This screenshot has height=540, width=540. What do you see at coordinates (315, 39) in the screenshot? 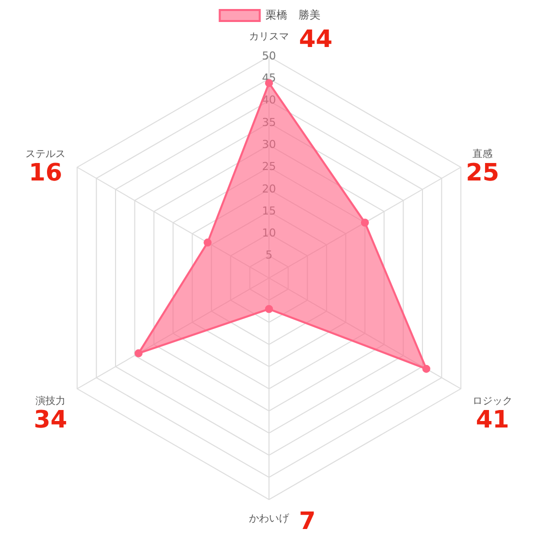
I see `text: 44` at bounding box center [315, 39].